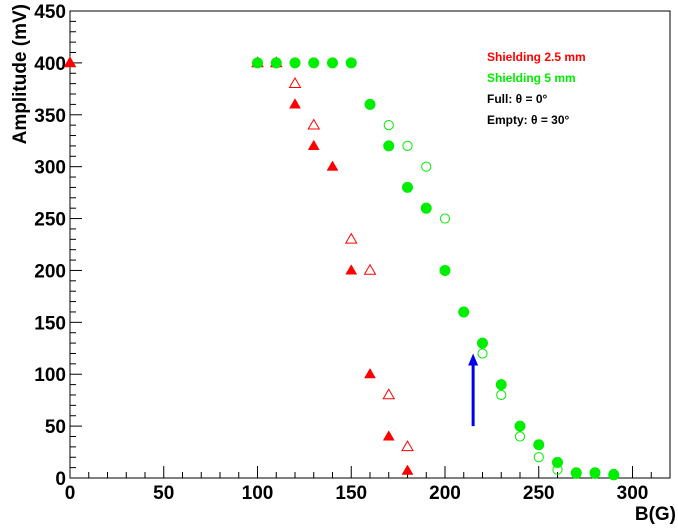 Image resolution: width=678 pixels, height=529 pixels. I want to click on x-tick-label: 250, so click(539, 493).